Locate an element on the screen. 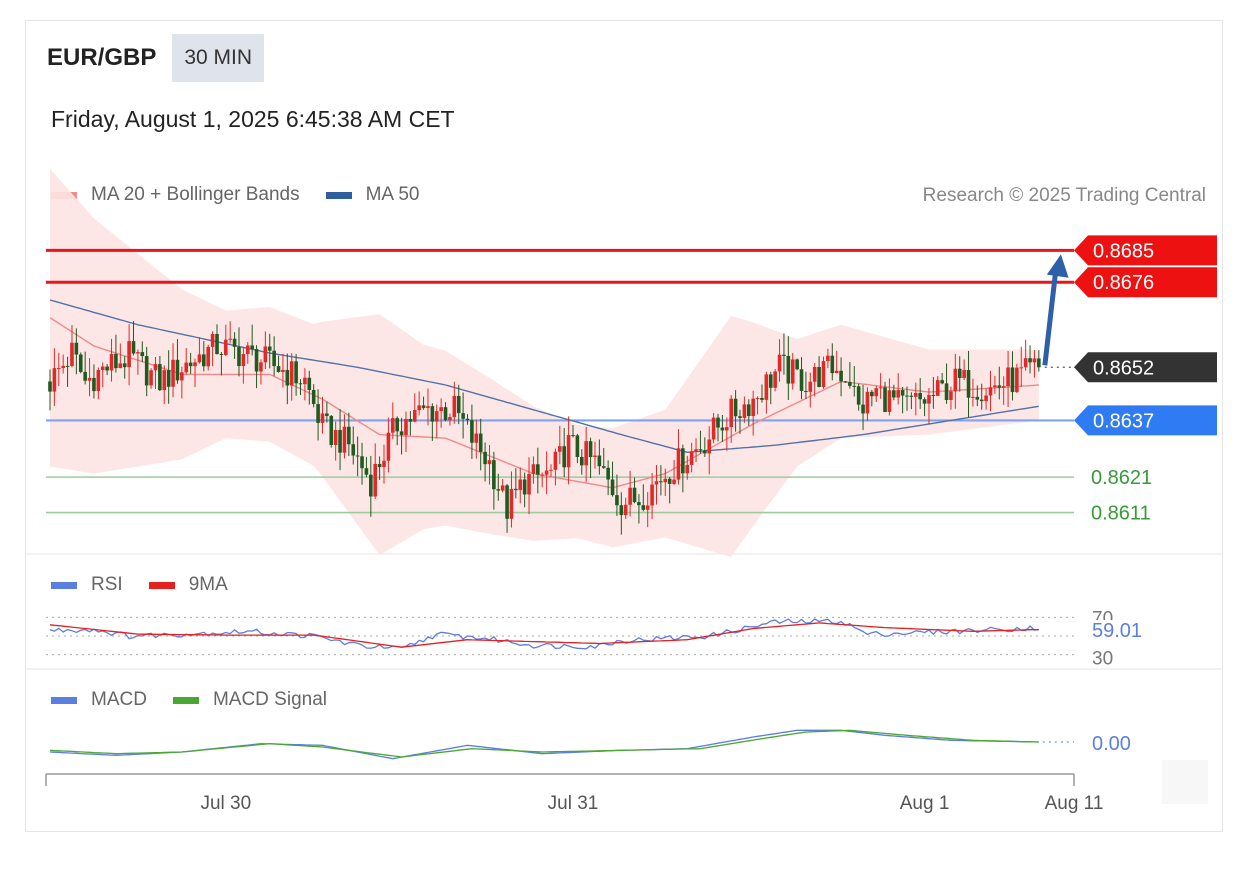  x-axis: Jul 30 Jul 31 Aug 1 Aug 11 is located at coordinates (574, 793).